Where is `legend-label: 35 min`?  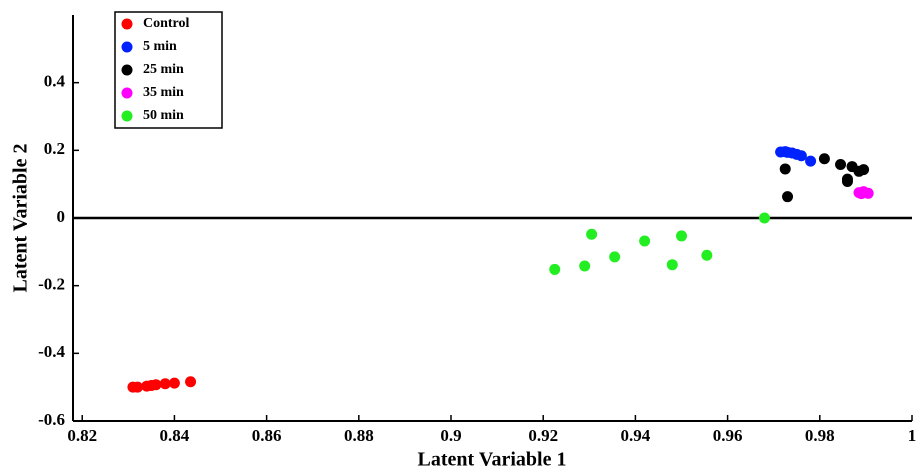
legend-label: 35 min is located at coordinates (163, 92).